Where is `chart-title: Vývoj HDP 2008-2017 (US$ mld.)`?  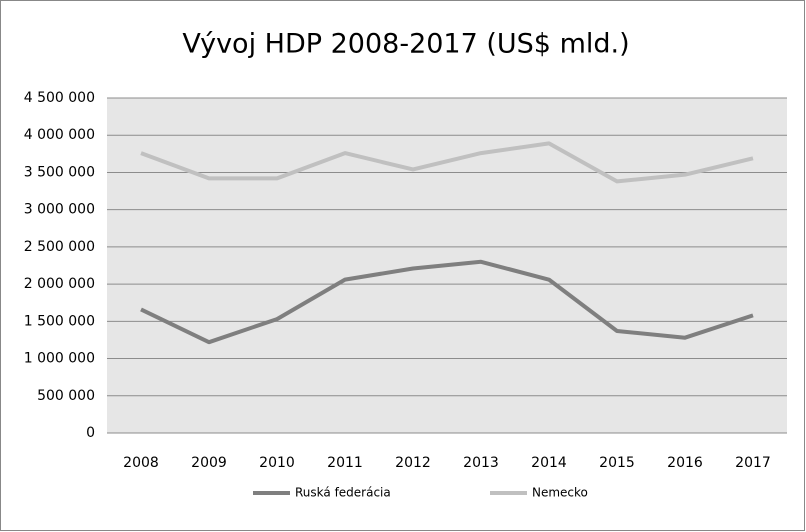 chart-title: Vývoj HDP 2008-2017 (US$ mld.) is located at coordinates (405, 44).